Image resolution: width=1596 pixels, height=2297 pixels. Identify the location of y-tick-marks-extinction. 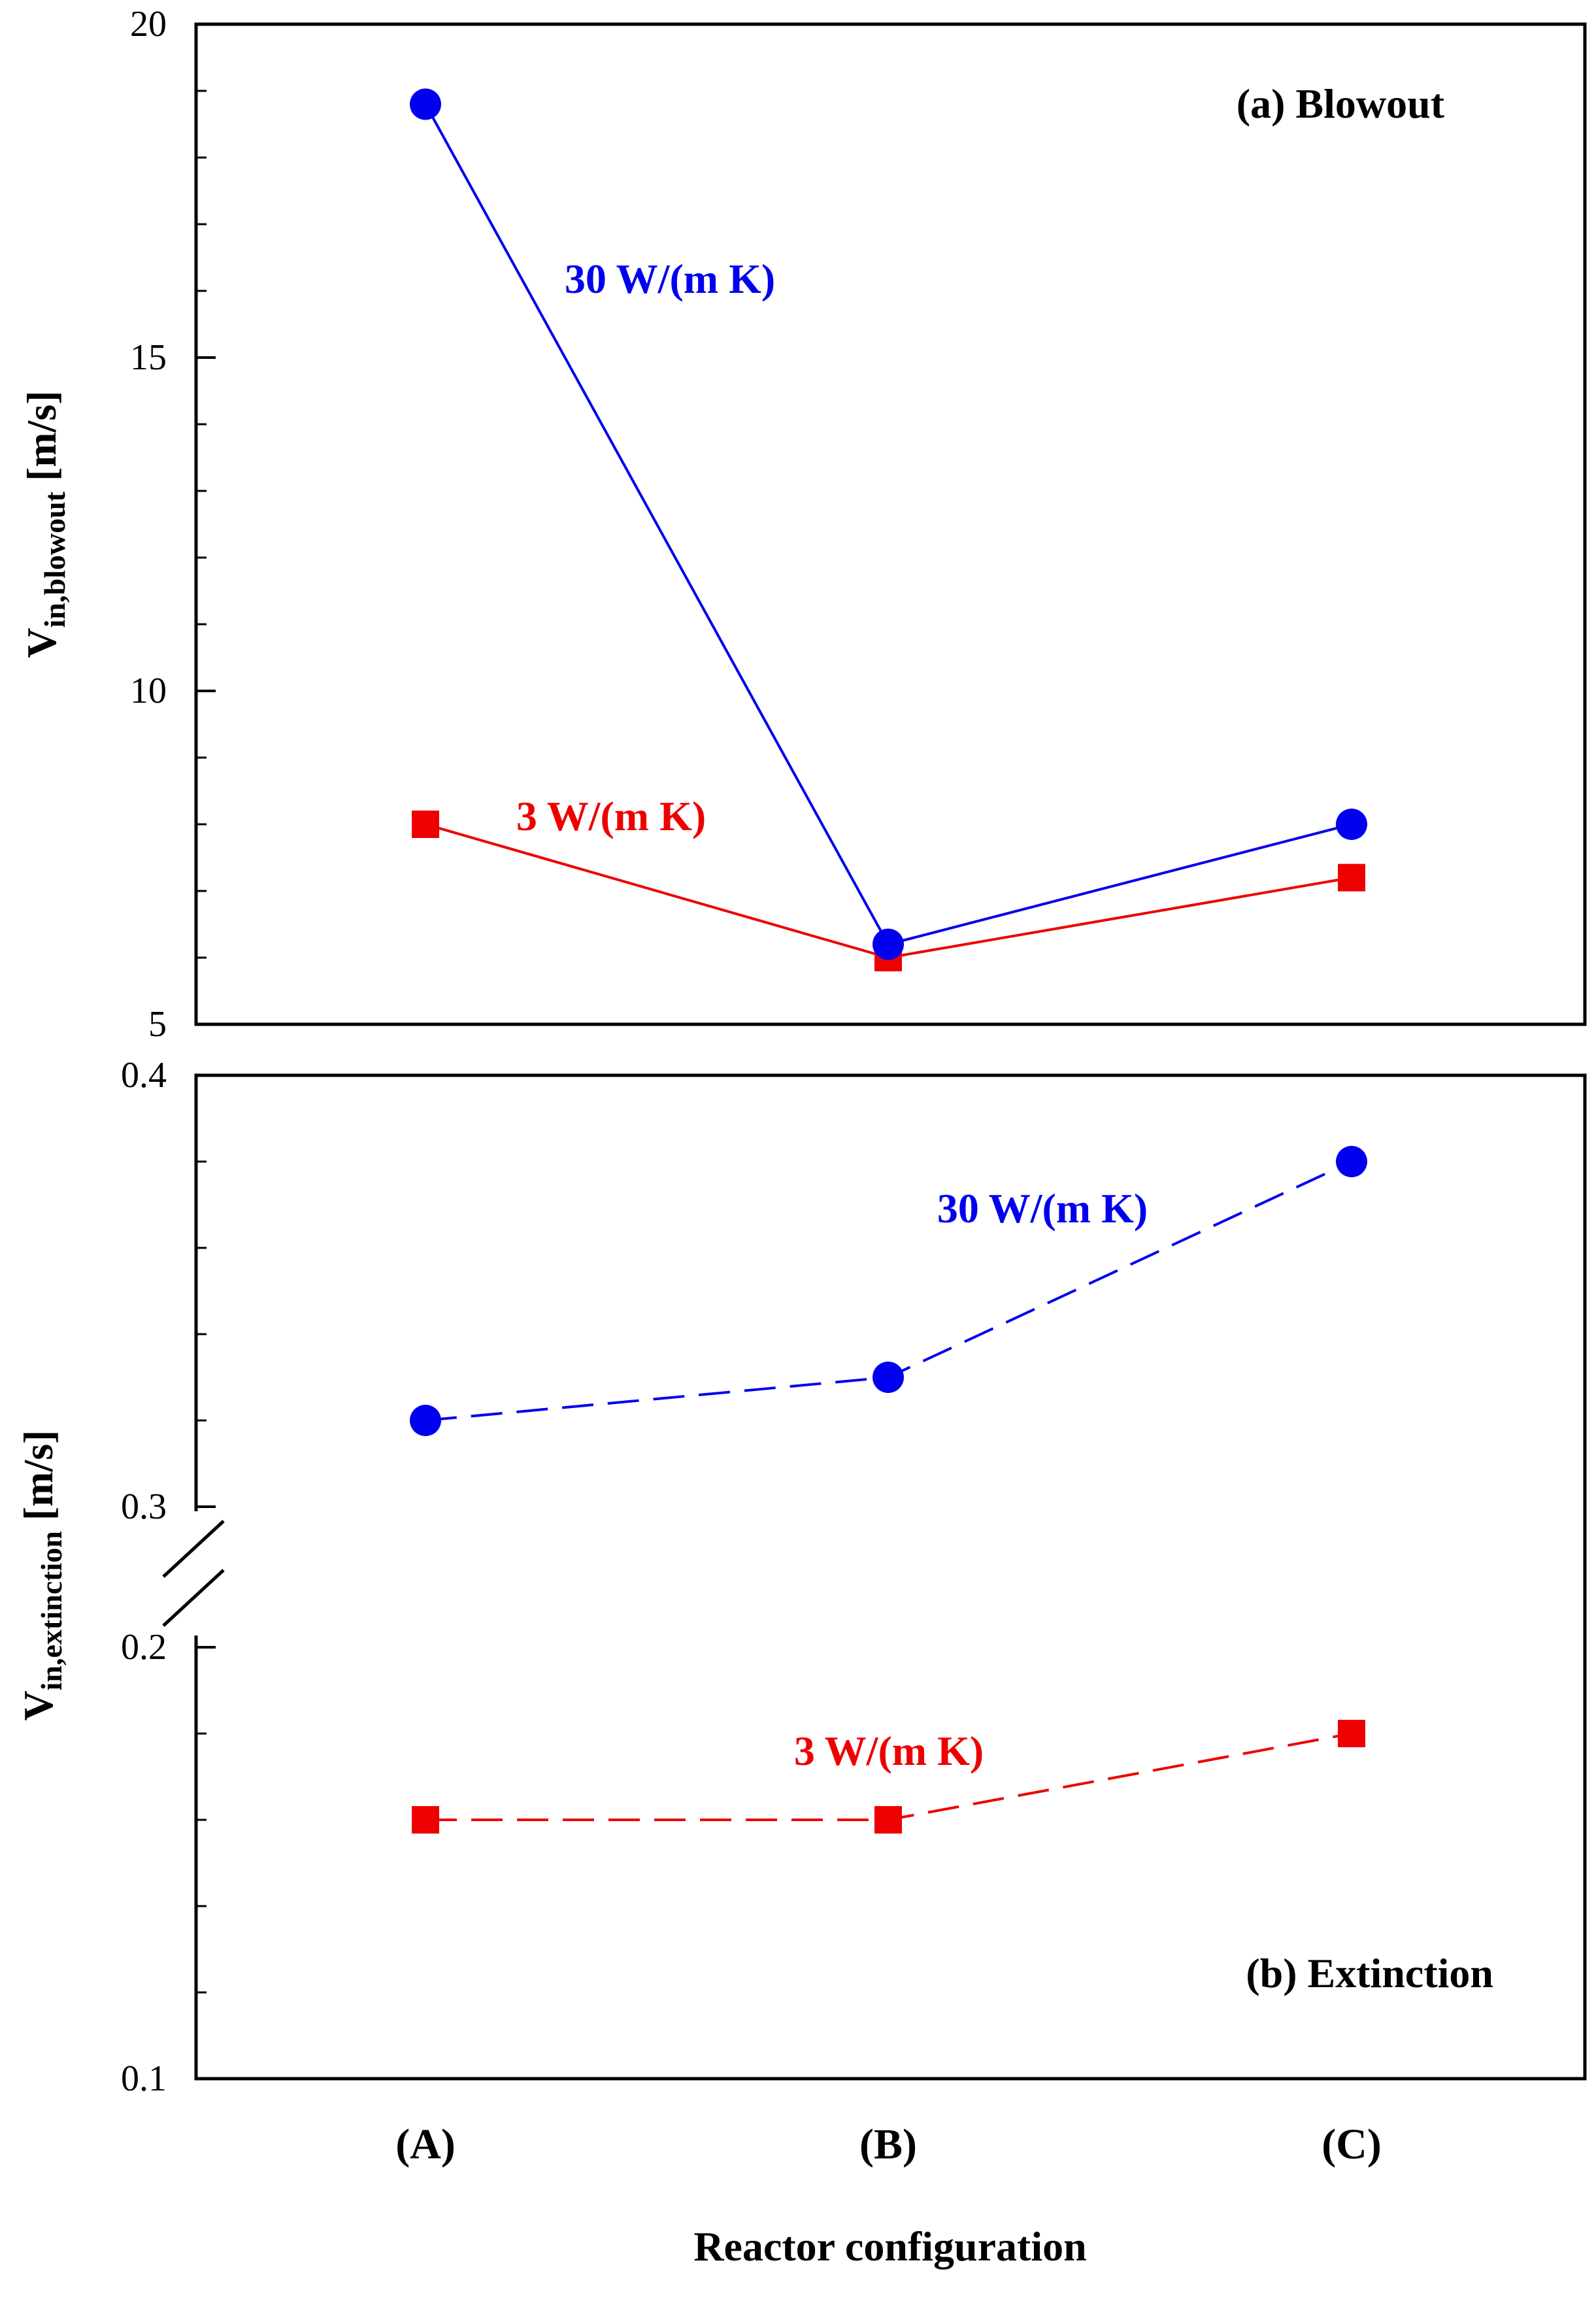
(206, 1577).